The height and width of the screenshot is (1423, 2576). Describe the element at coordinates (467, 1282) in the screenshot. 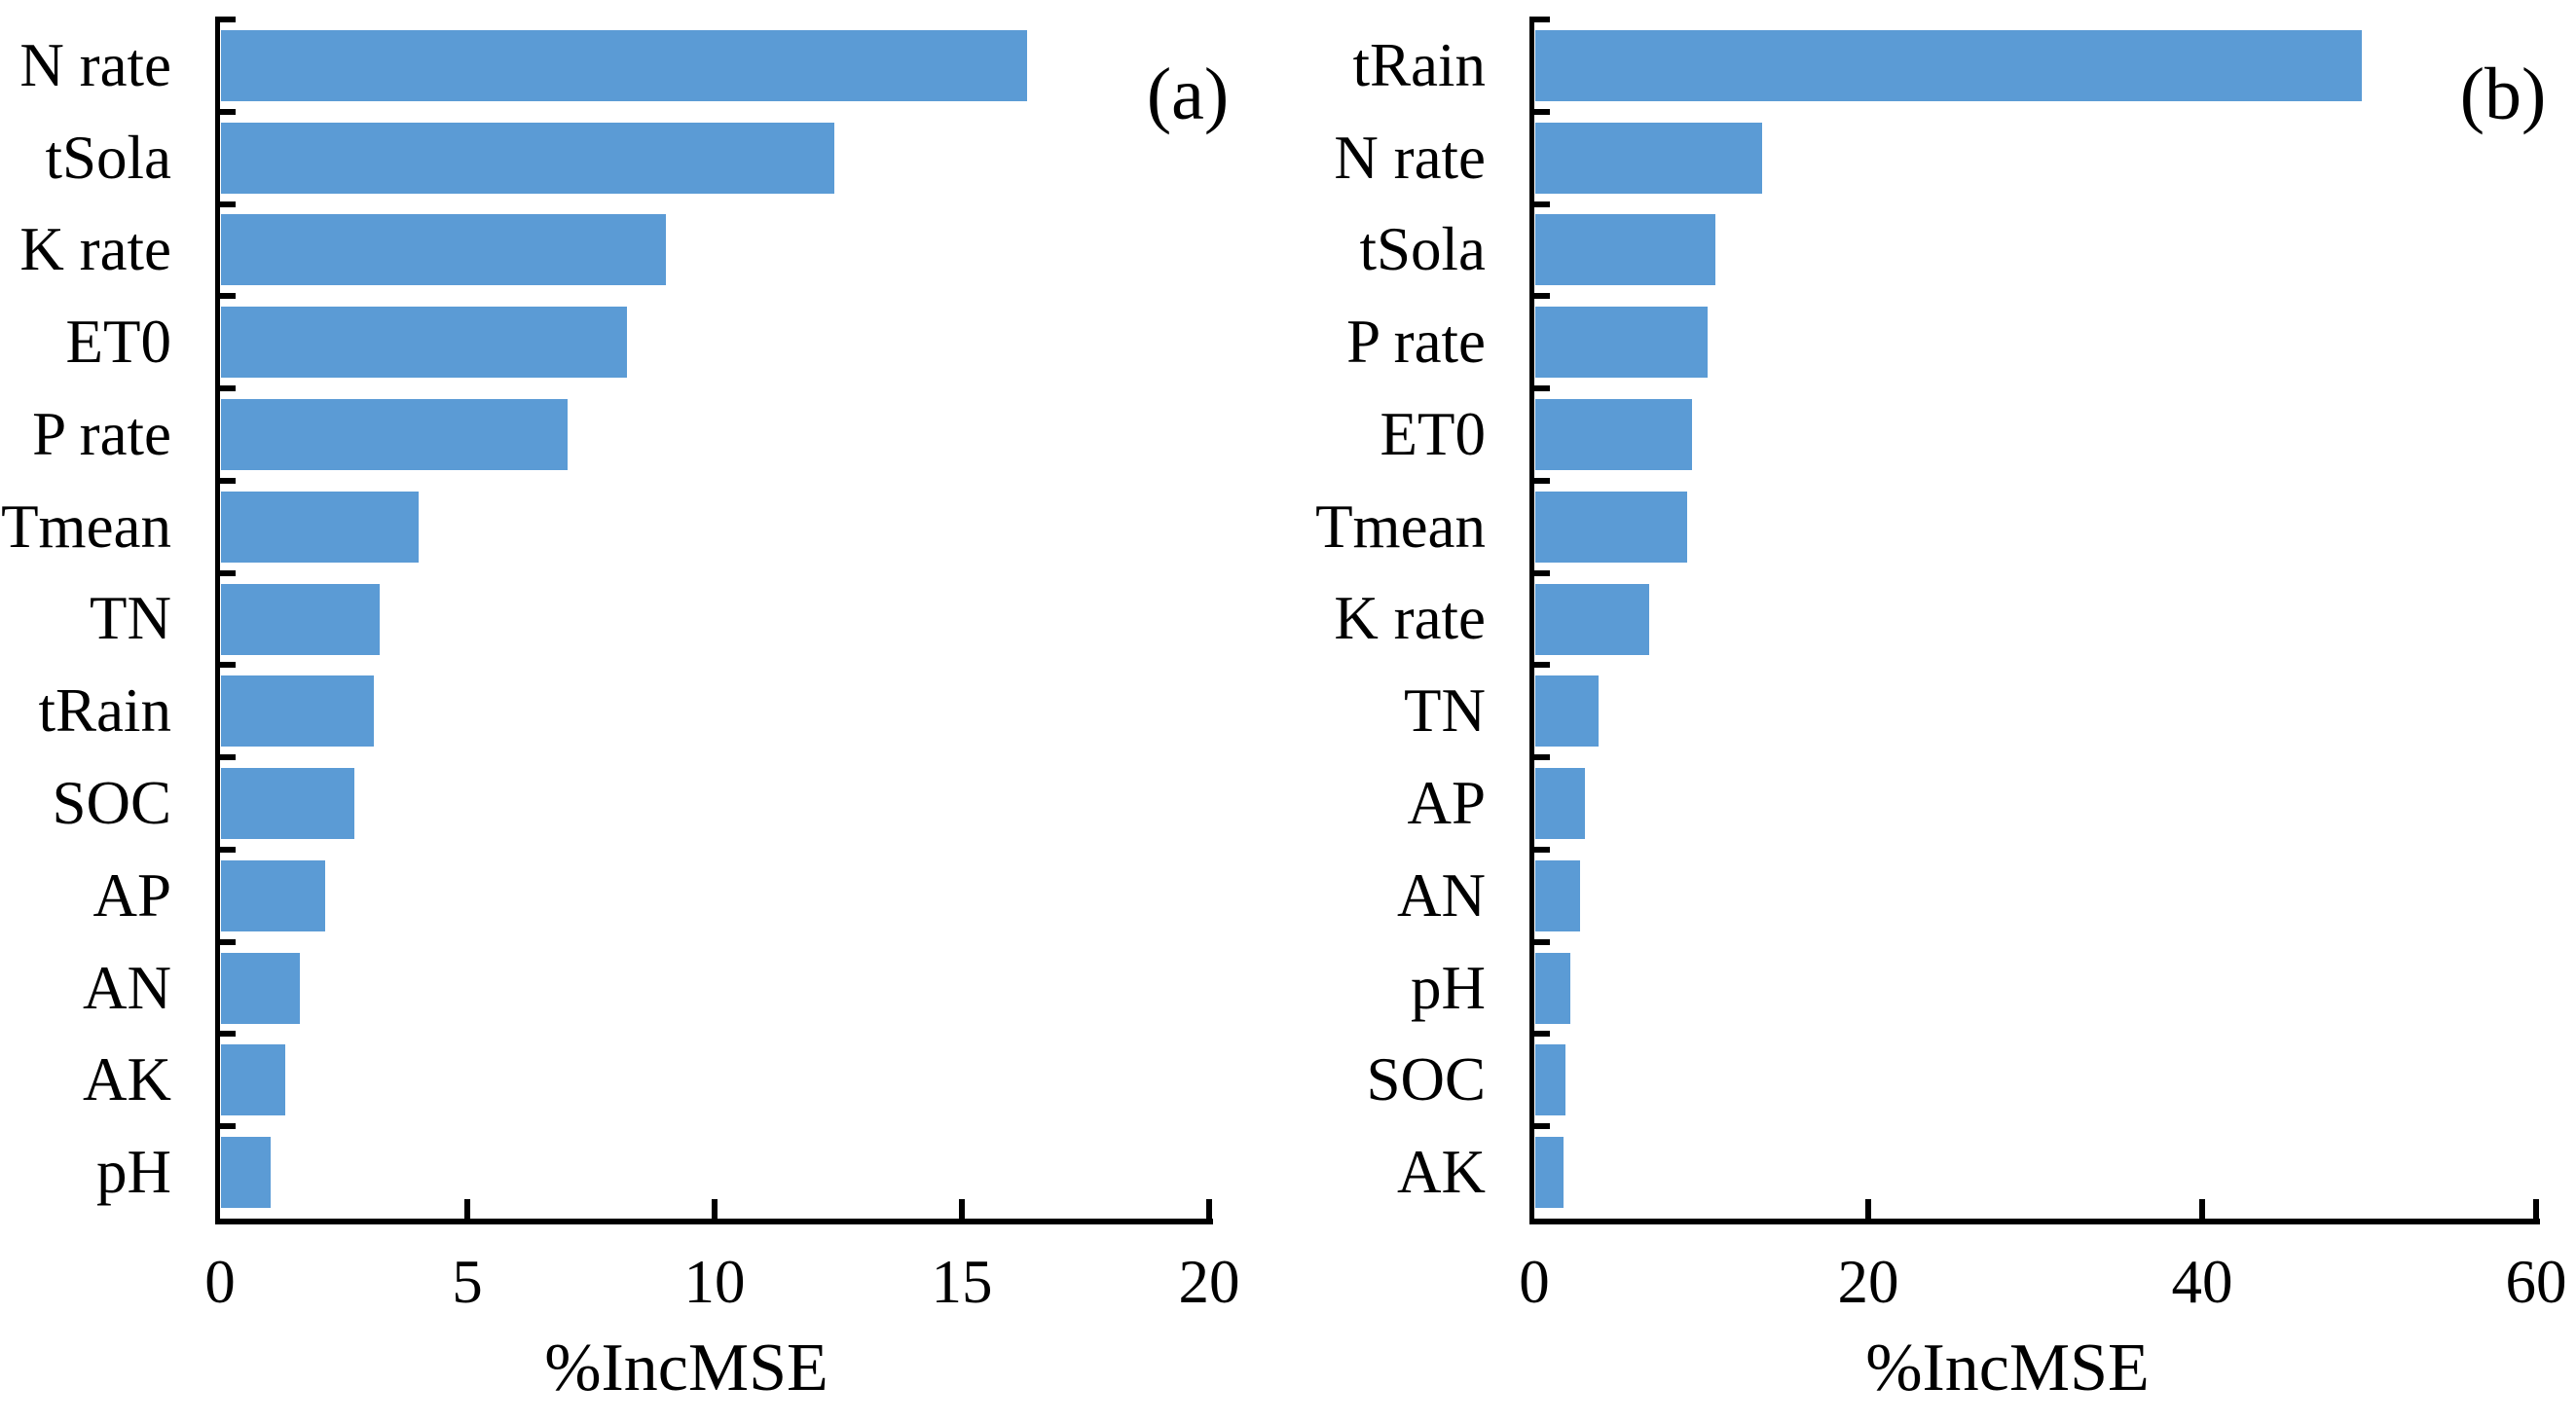

I see `x-tick-label: 5` at that location.